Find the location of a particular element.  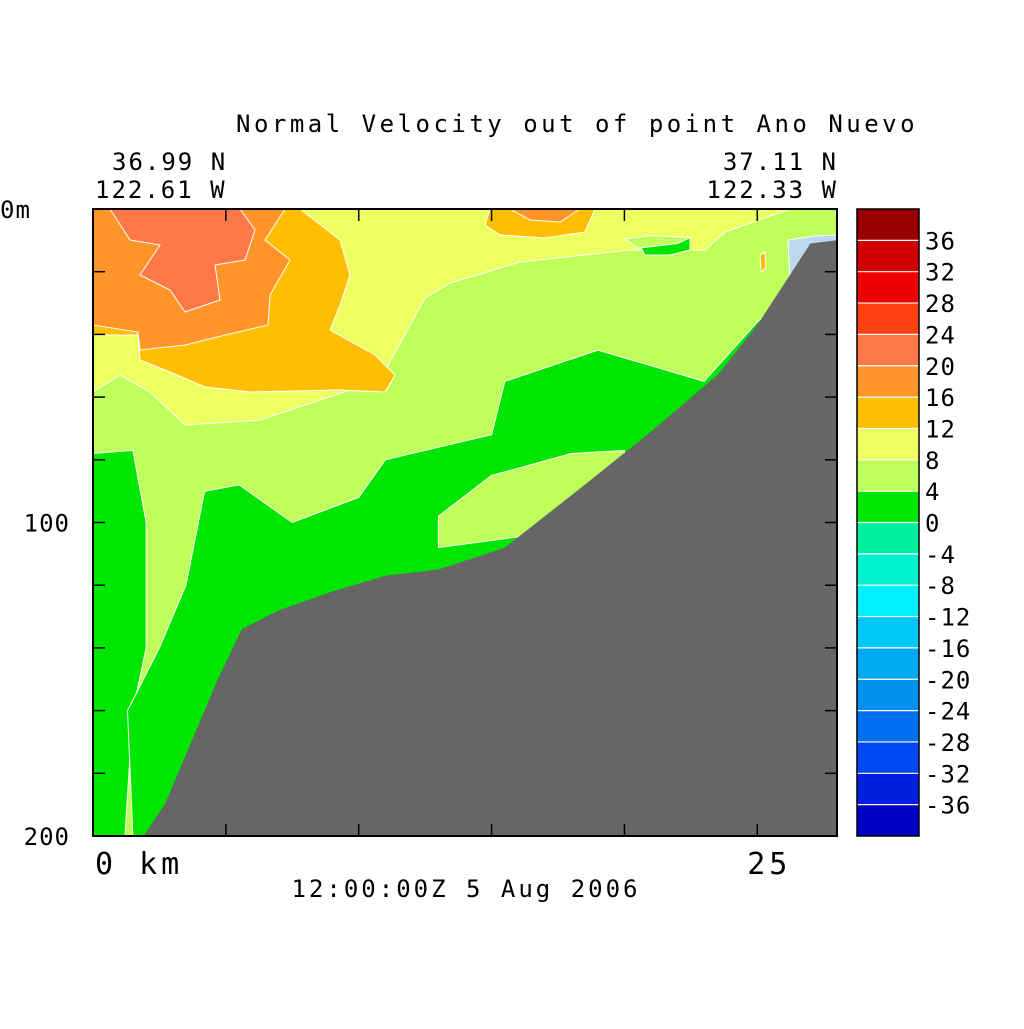

colorbar-label: 12 is located at coordinates (940, 429).